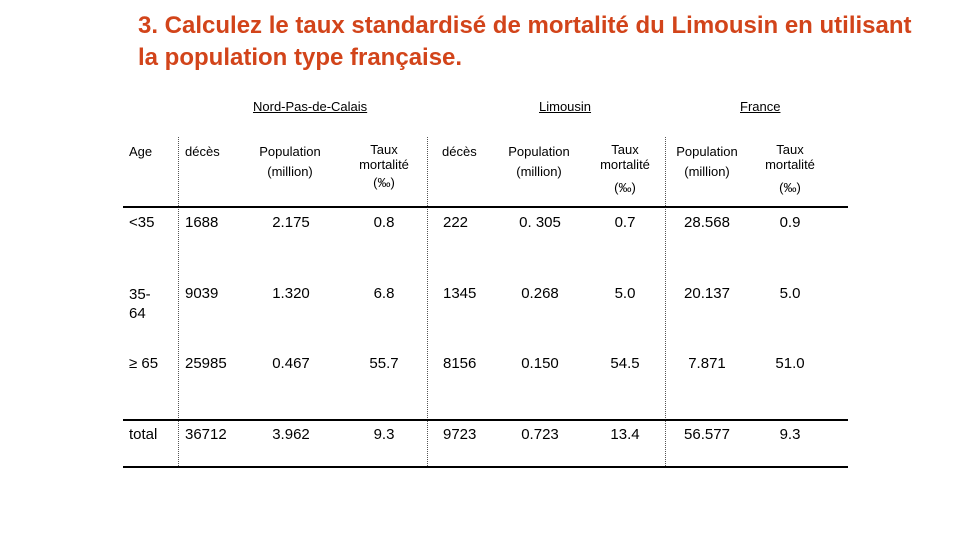 The width and height of the screenshot is (960, 540). Describe the element at coordinates (291, 434) in the screenshot. I see `population-cell: 3.962` at that location.